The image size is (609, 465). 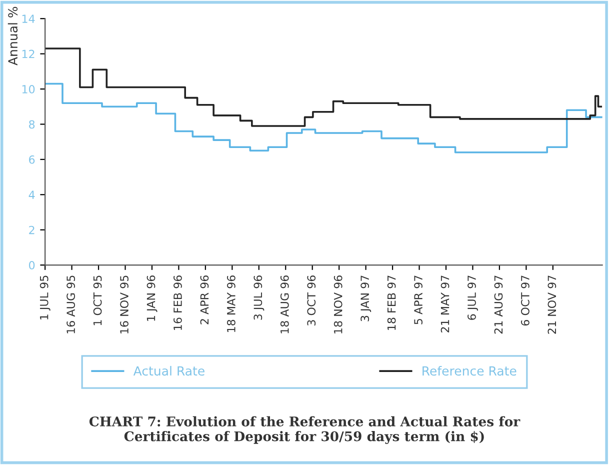 I want to click on x-tick-label: 5 APR 97, so click(x=418, y=300).